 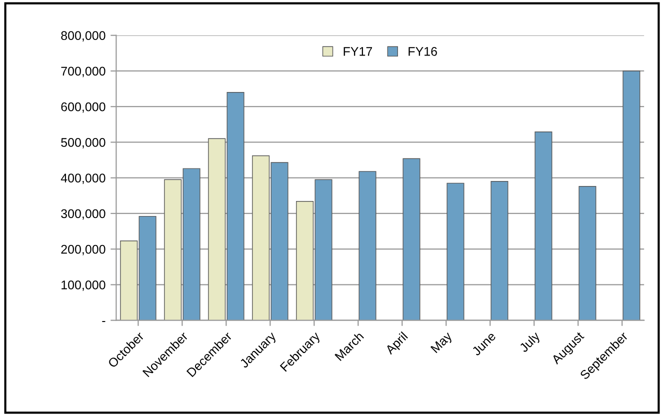 What do you see at coordinates (83, 143) in the screenshot?
I see `y-tick-label: 500,000` at bounding box center [83, 143].